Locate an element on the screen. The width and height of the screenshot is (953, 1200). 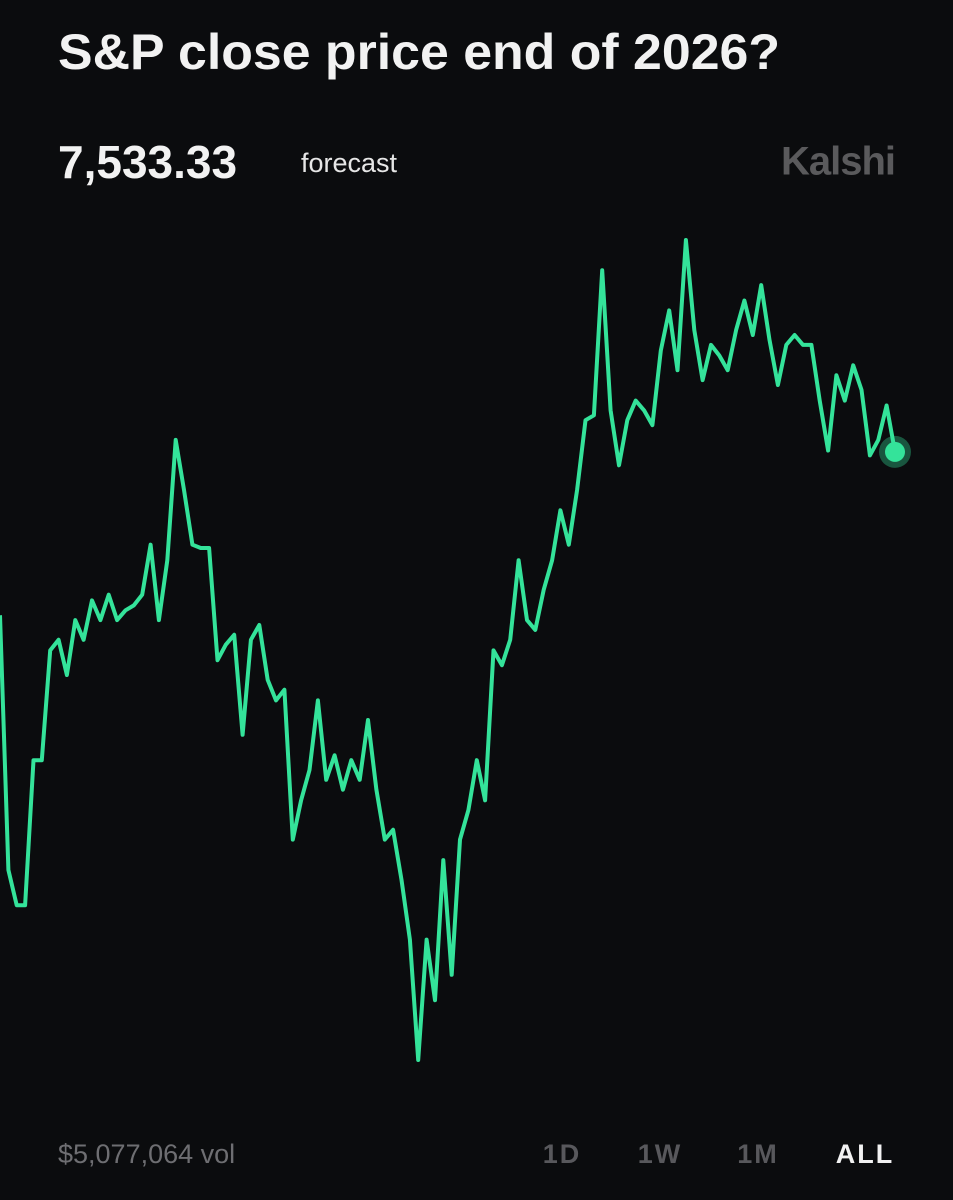
brand: Kalshi is located at coordinates (838, 162).